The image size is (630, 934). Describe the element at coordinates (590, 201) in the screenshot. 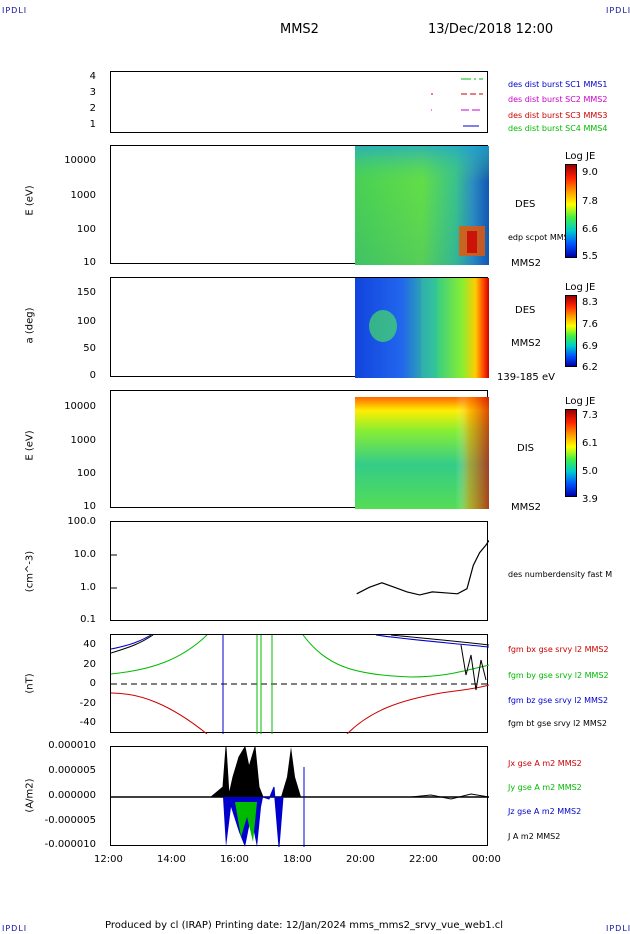

I see `des-energy-colorbar-tick: 7.8` at that location.